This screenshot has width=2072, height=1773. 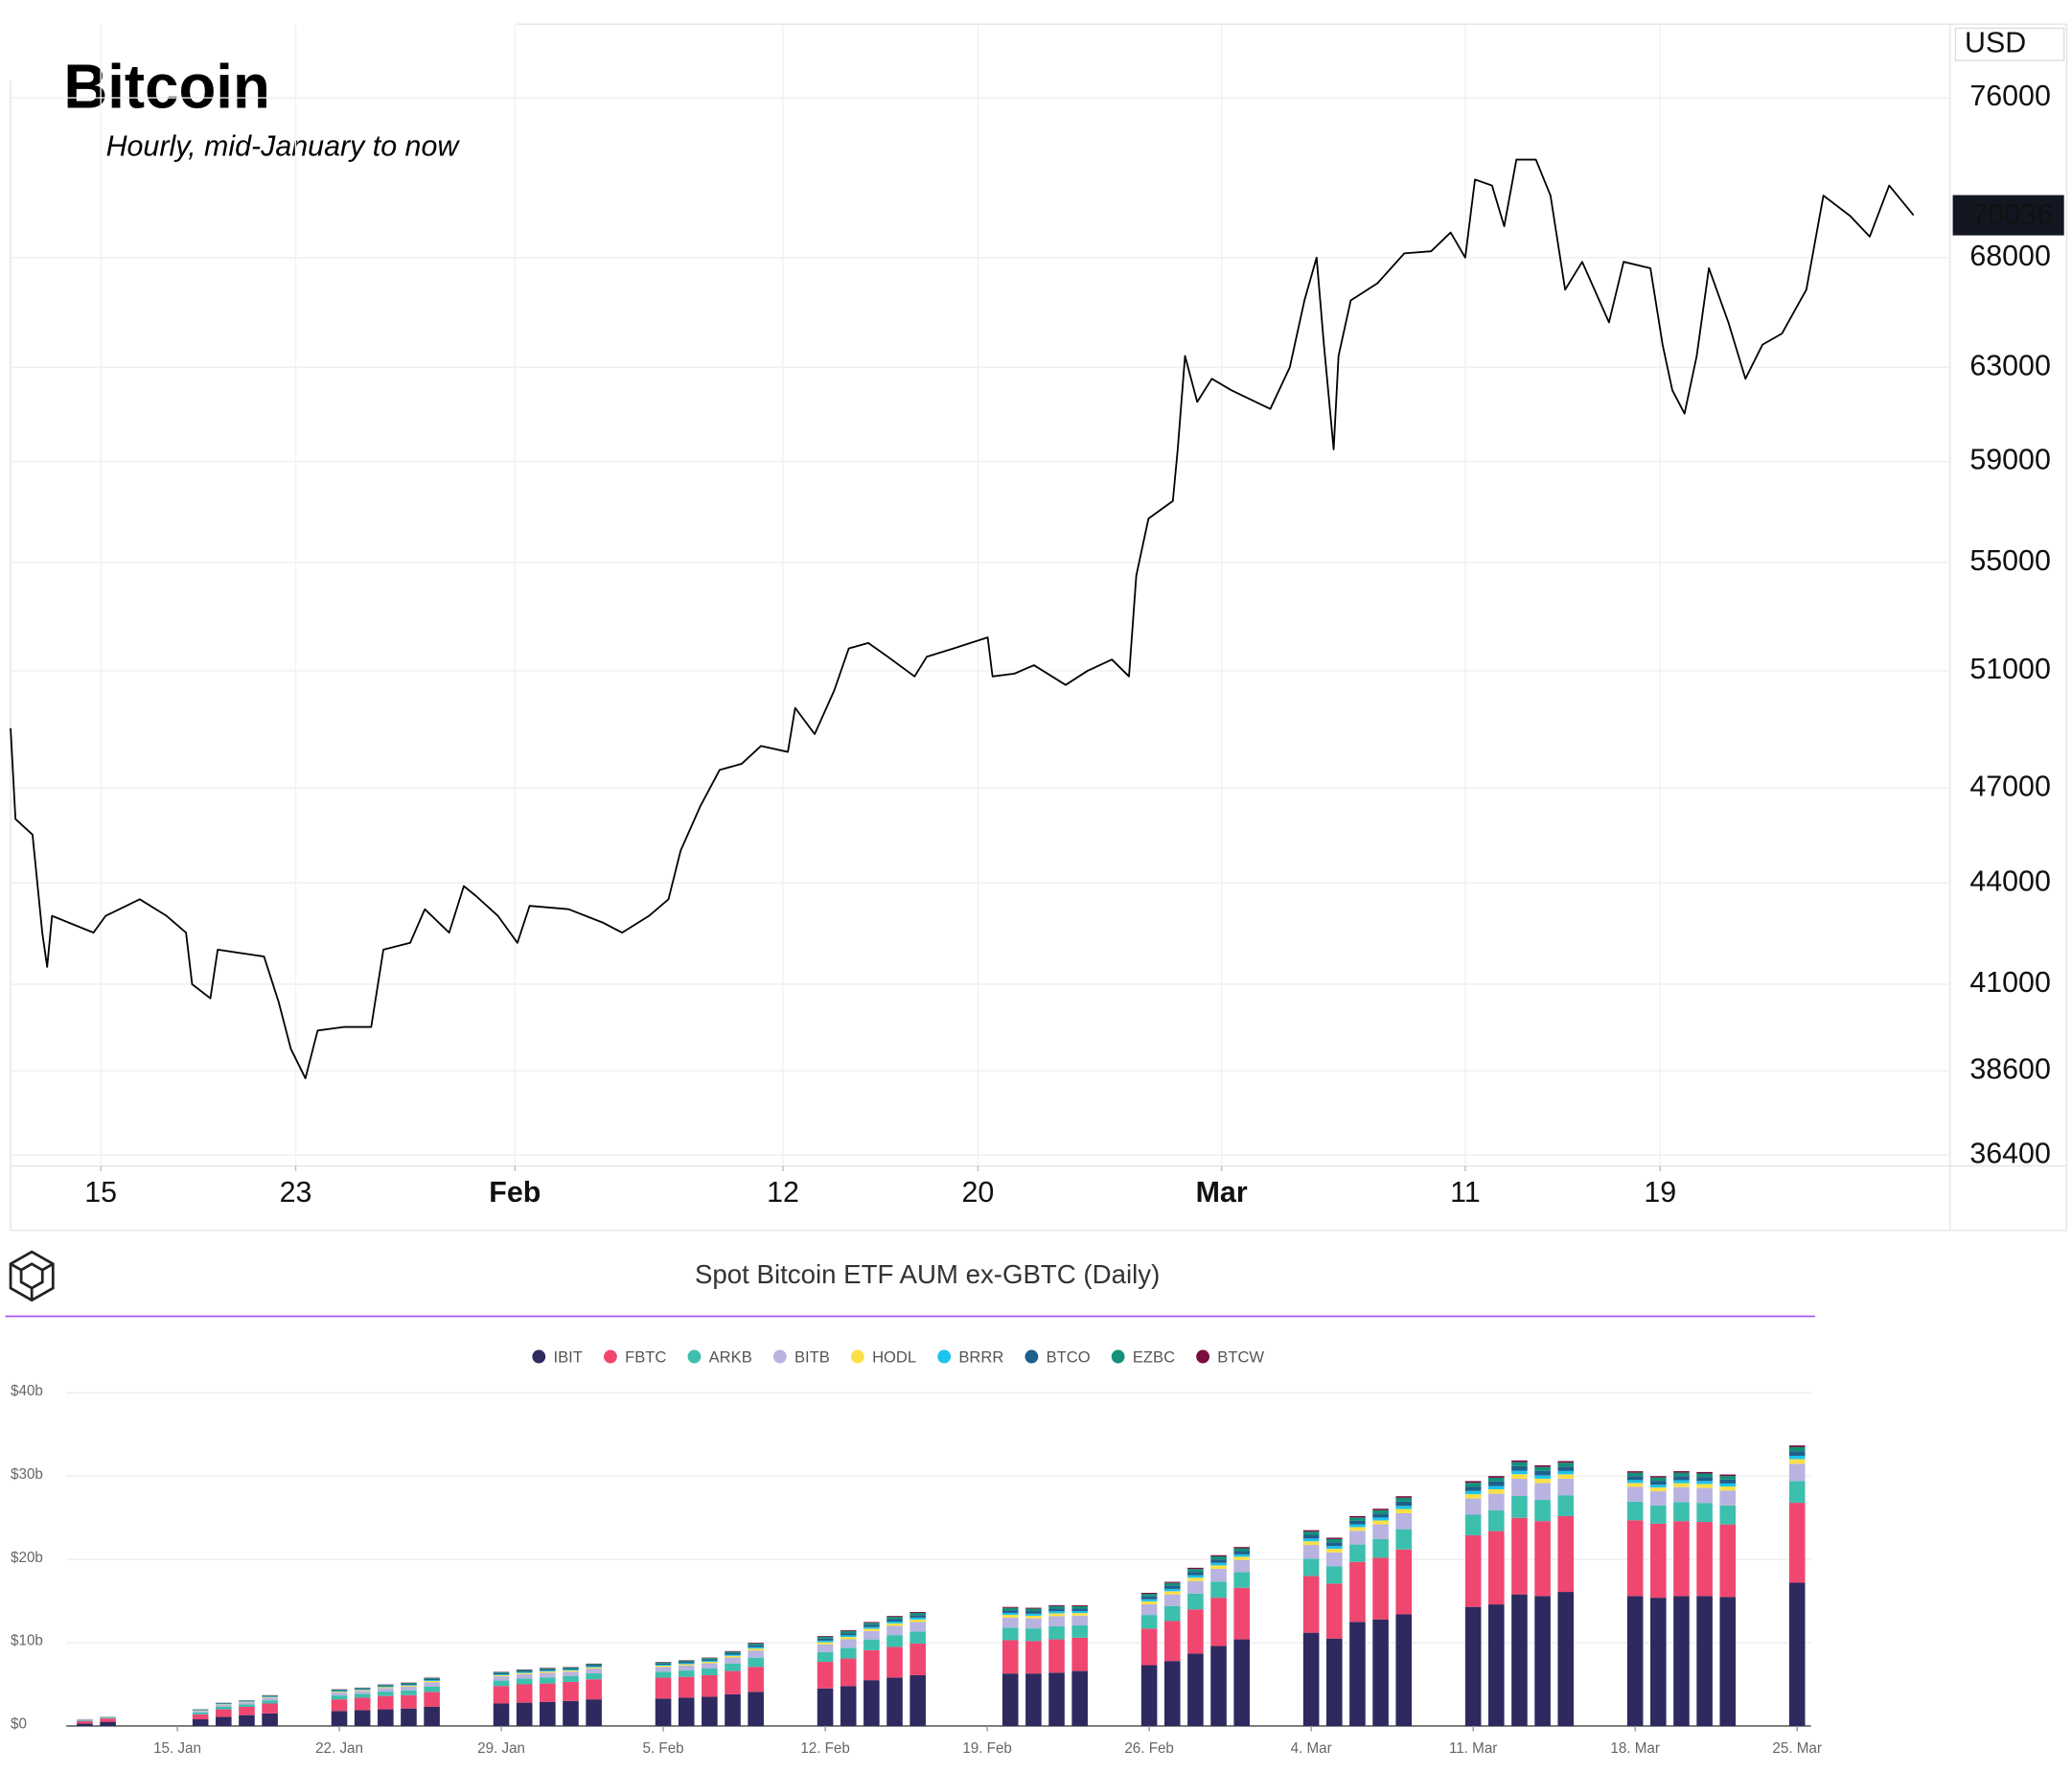 What do you see at coordinates (2010, 560) in the screenshot?
I see `y-tick-label: 55000` at bounding box center [2010, 560].